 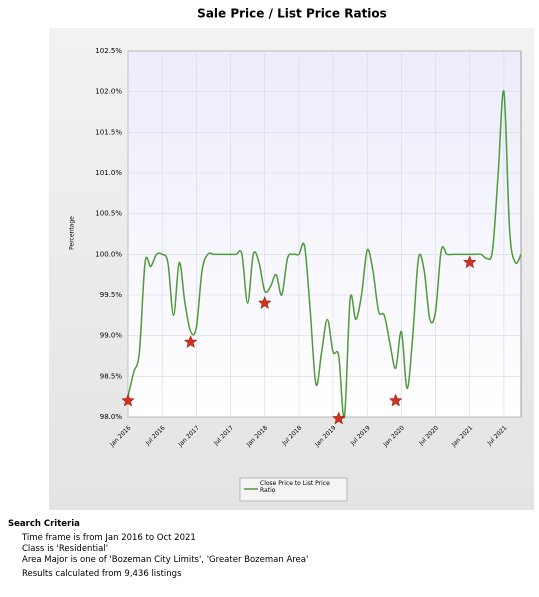 What do you see at coordinates (102, 574) in the screenshot?
I see `criteria-line: Results calculated from 9,436 listings` at bounding box center [102, 574].